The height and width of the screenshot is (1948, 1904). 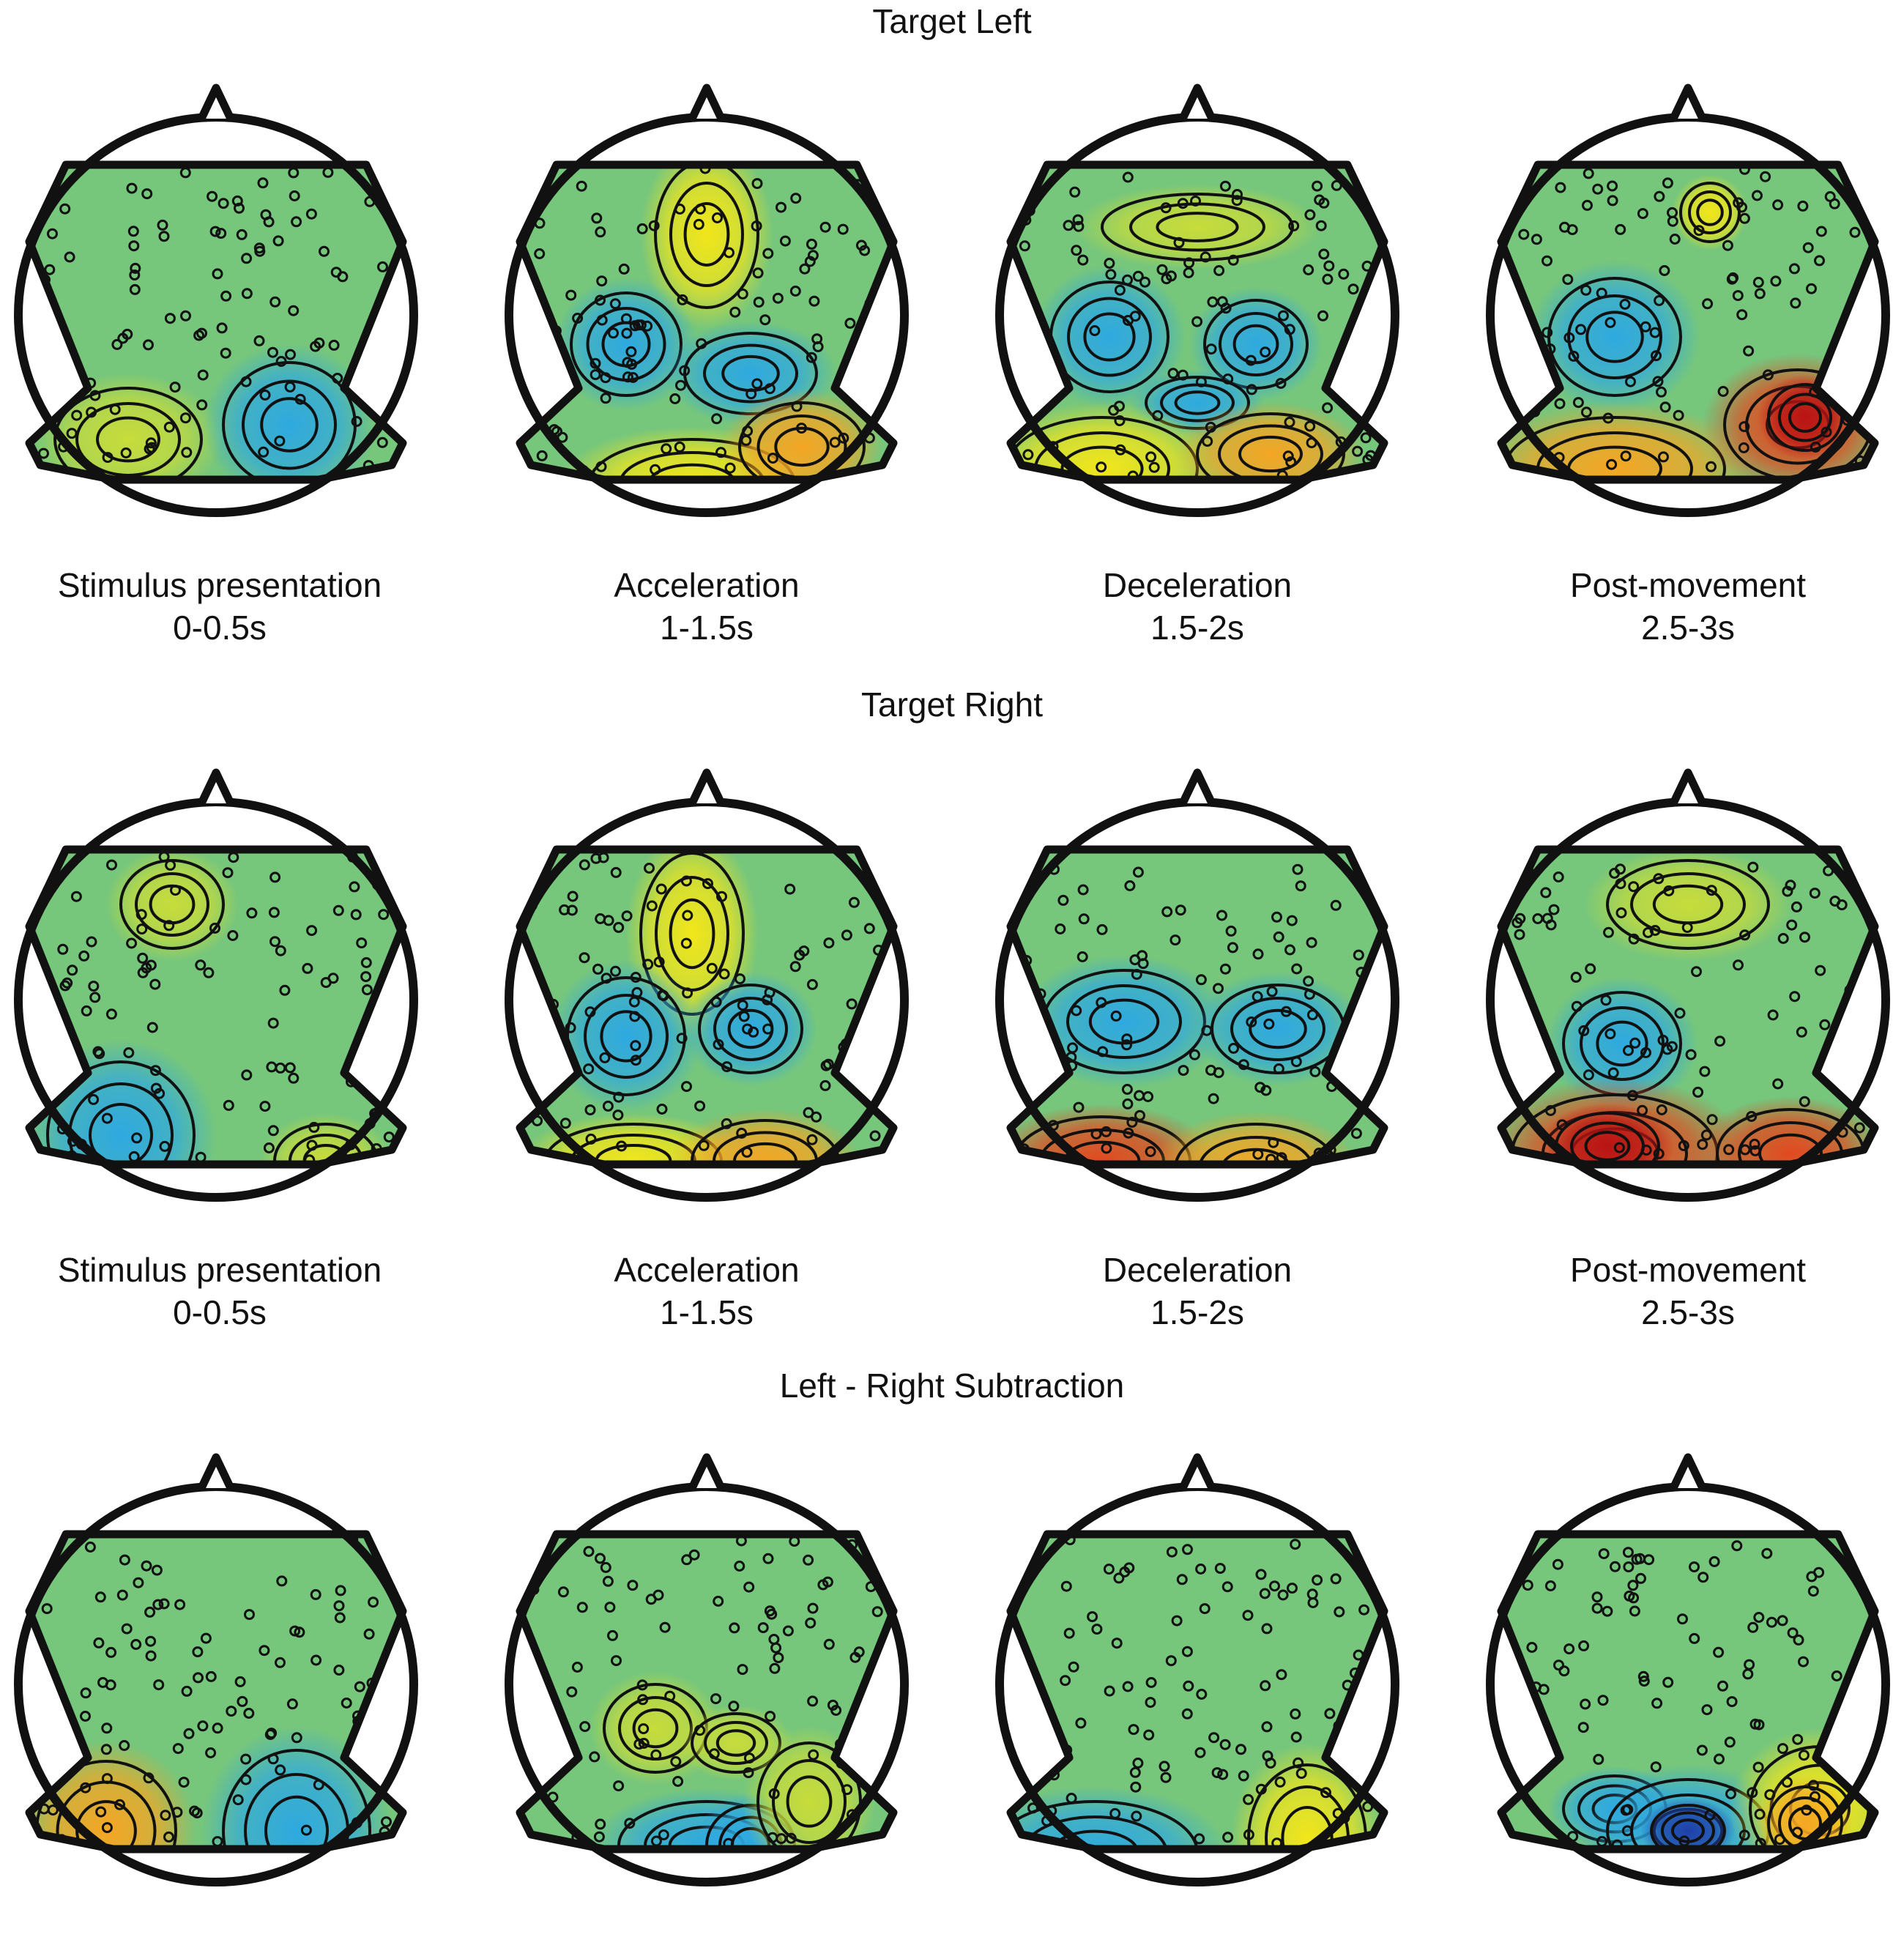 I want to click on row-title-subtraction: Left - Right Subtraction, so click(x=952, y=1385).